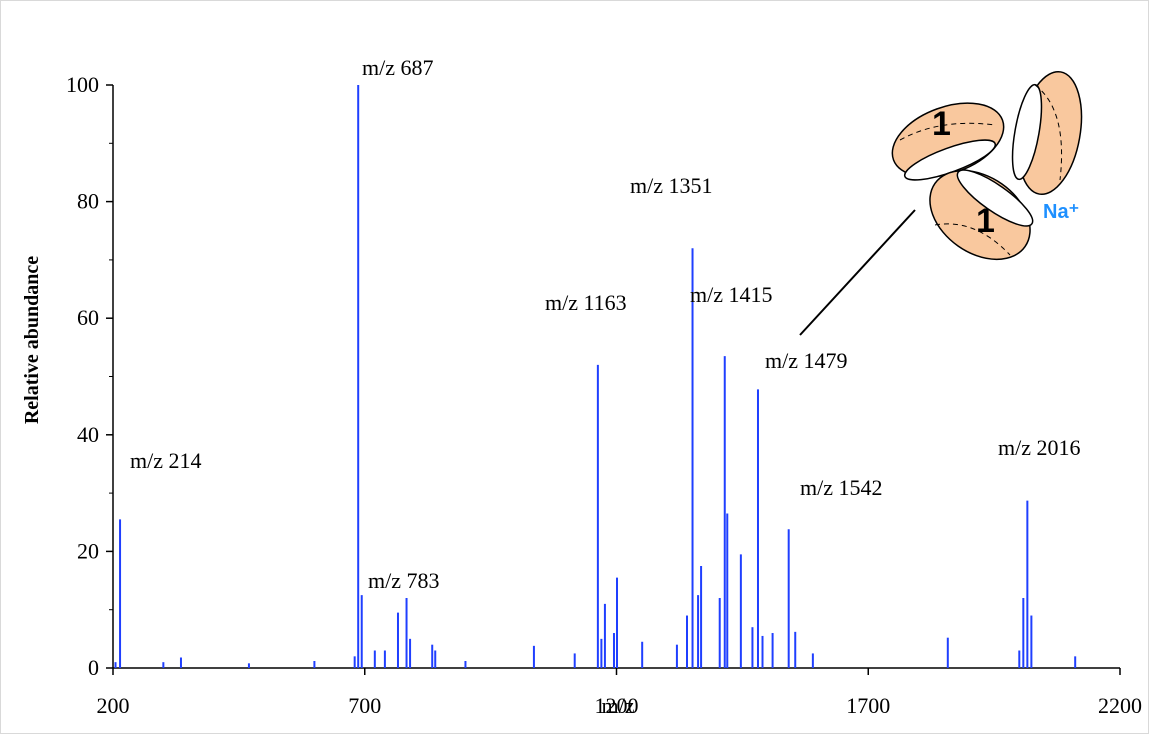 This screenshot has width=1149, height=734. I want to click on peak-annotation: m/z 1163, so click(586, 302).